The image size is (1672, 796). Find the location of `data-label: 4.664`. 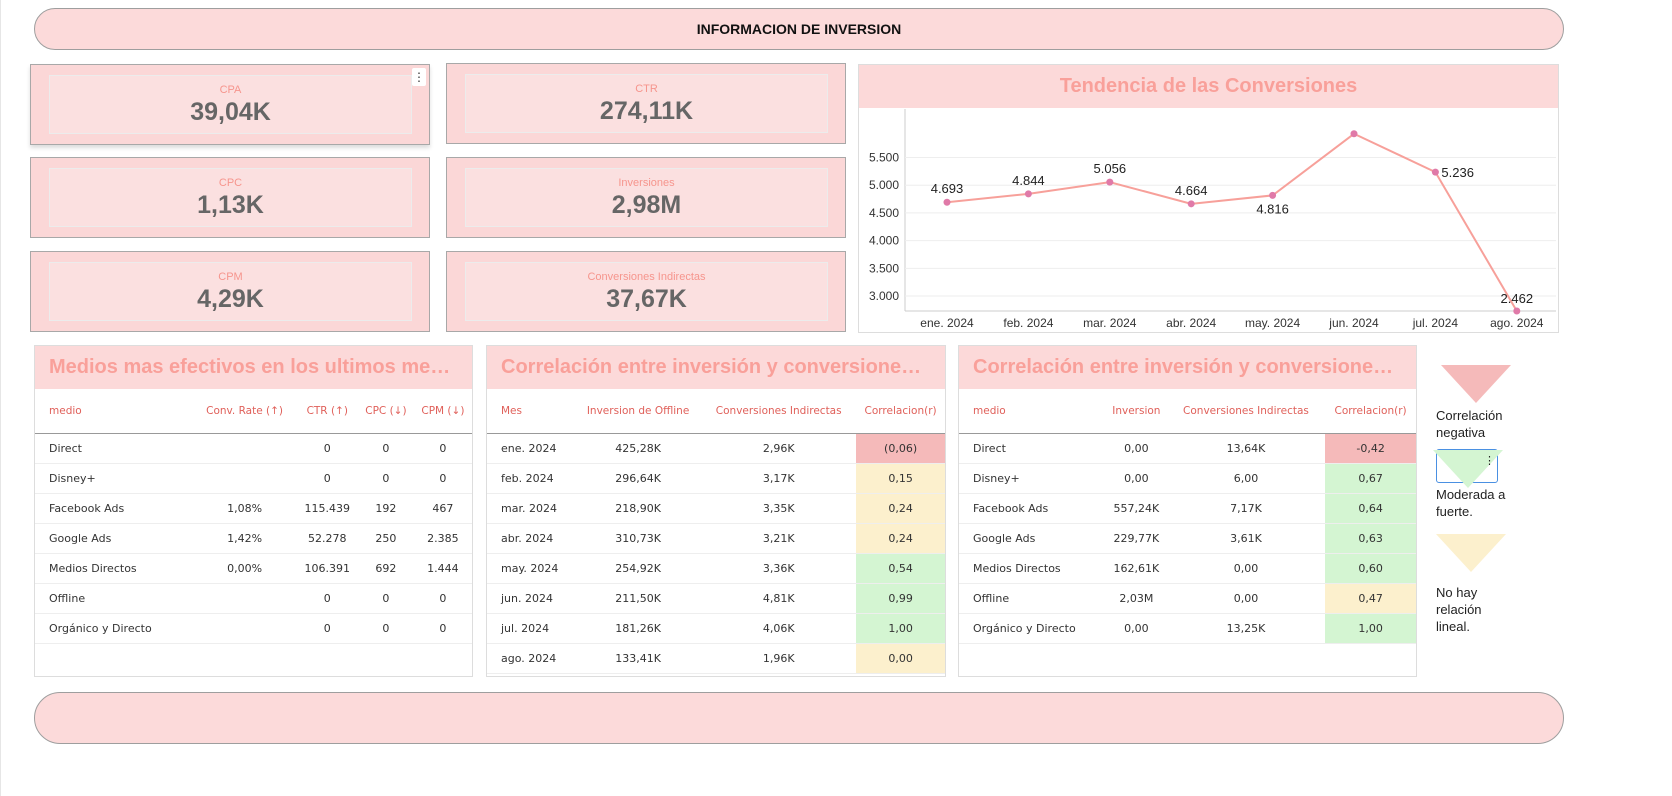

data-label: 4.664 is located at coordinates (1191, 190).